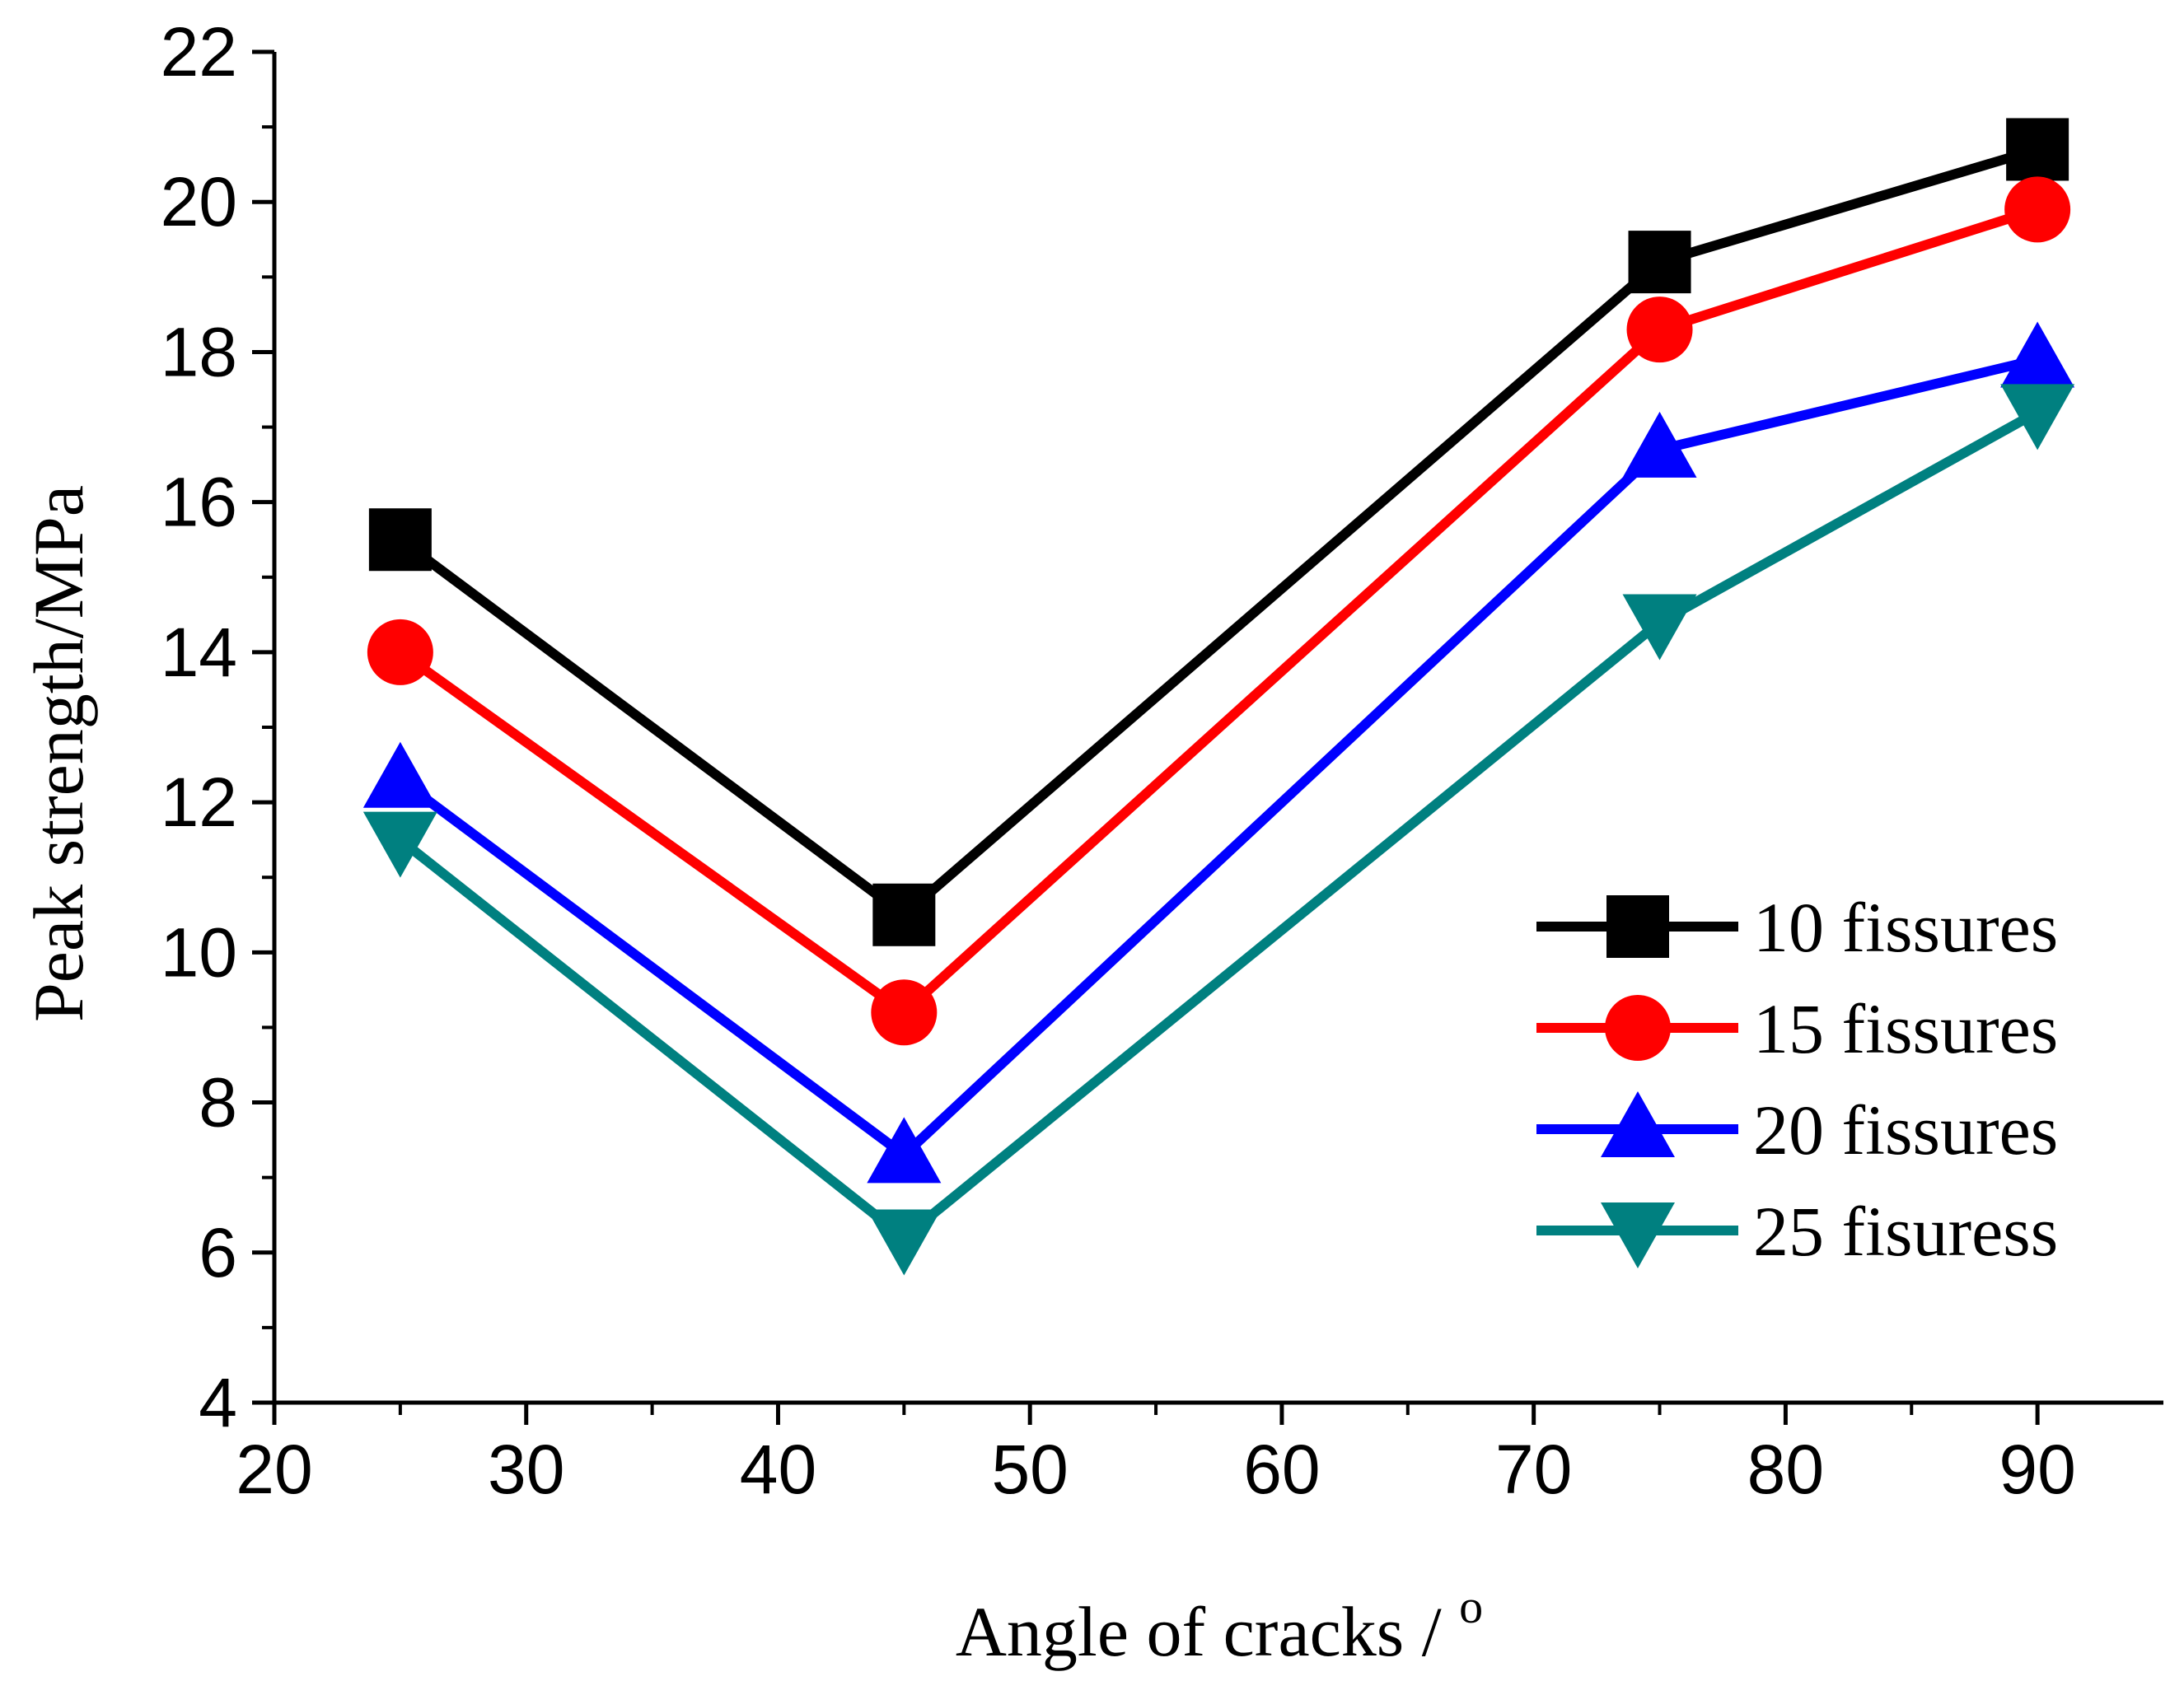  I want to click on legend-item-3: 20 fissures, so click(1797, 1130).